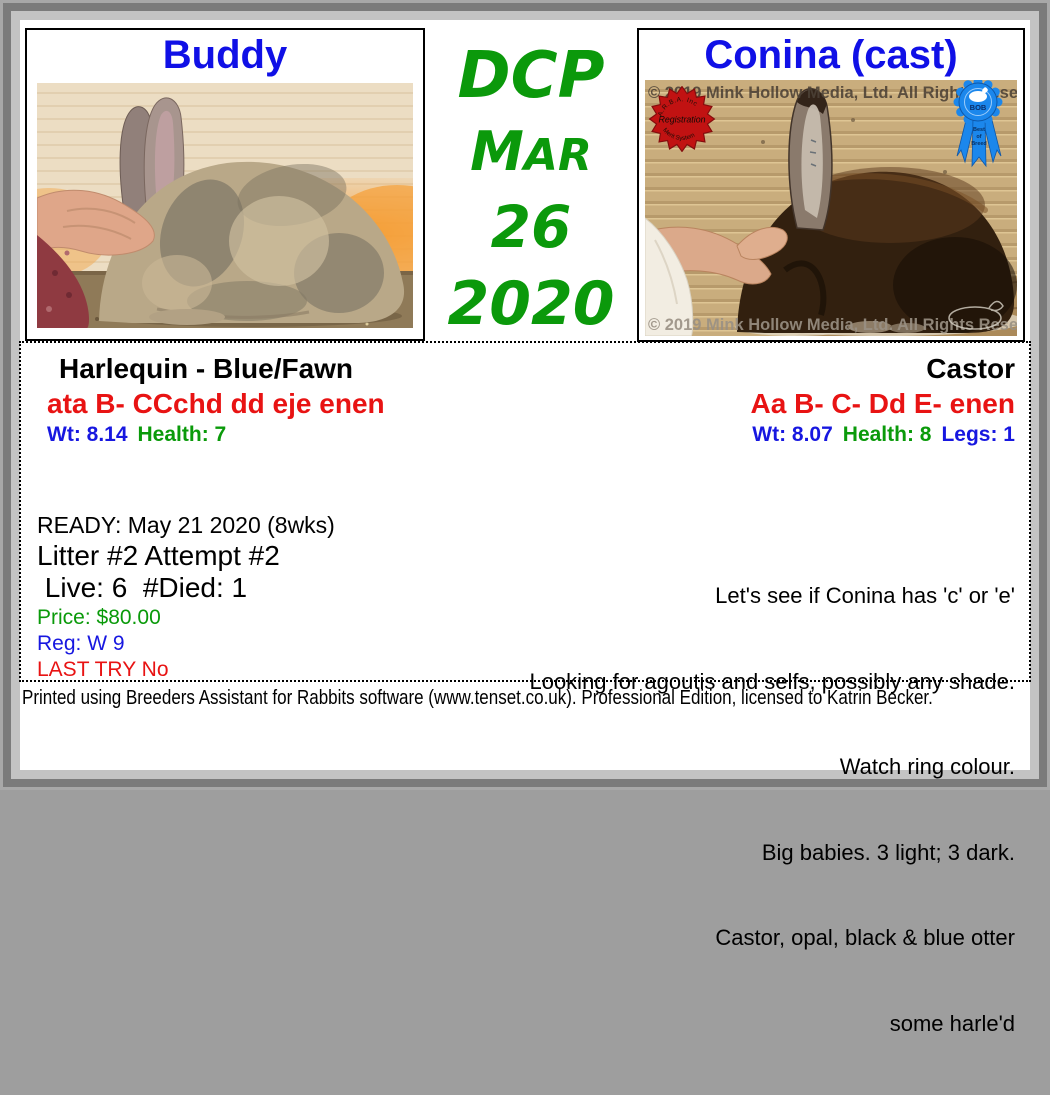 The height and width of the screenshot is (1095, 1050). I want to click on note-line: Castor, opal, black & blue otter, so click(865, 937).